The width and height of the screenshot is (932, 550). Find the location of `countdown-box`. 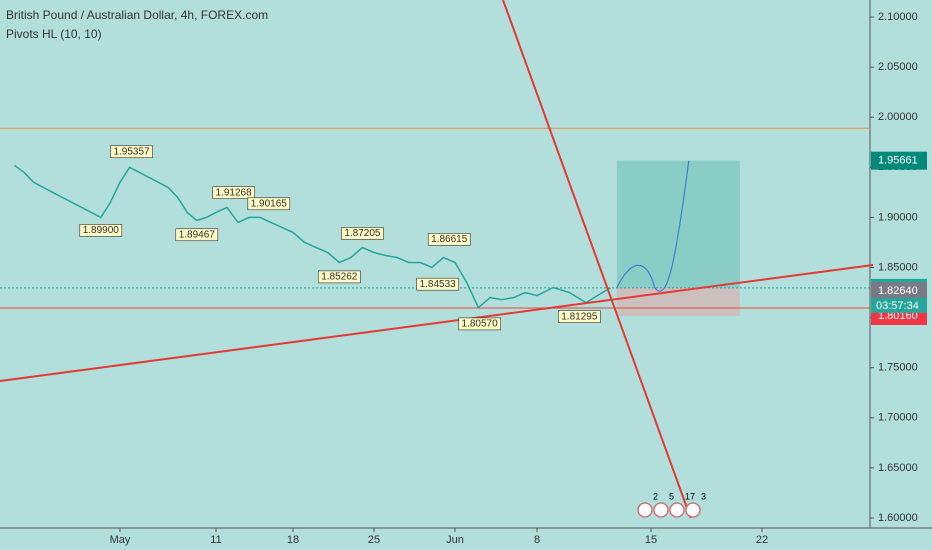

countdown-box is located at coordinates (899, 305).